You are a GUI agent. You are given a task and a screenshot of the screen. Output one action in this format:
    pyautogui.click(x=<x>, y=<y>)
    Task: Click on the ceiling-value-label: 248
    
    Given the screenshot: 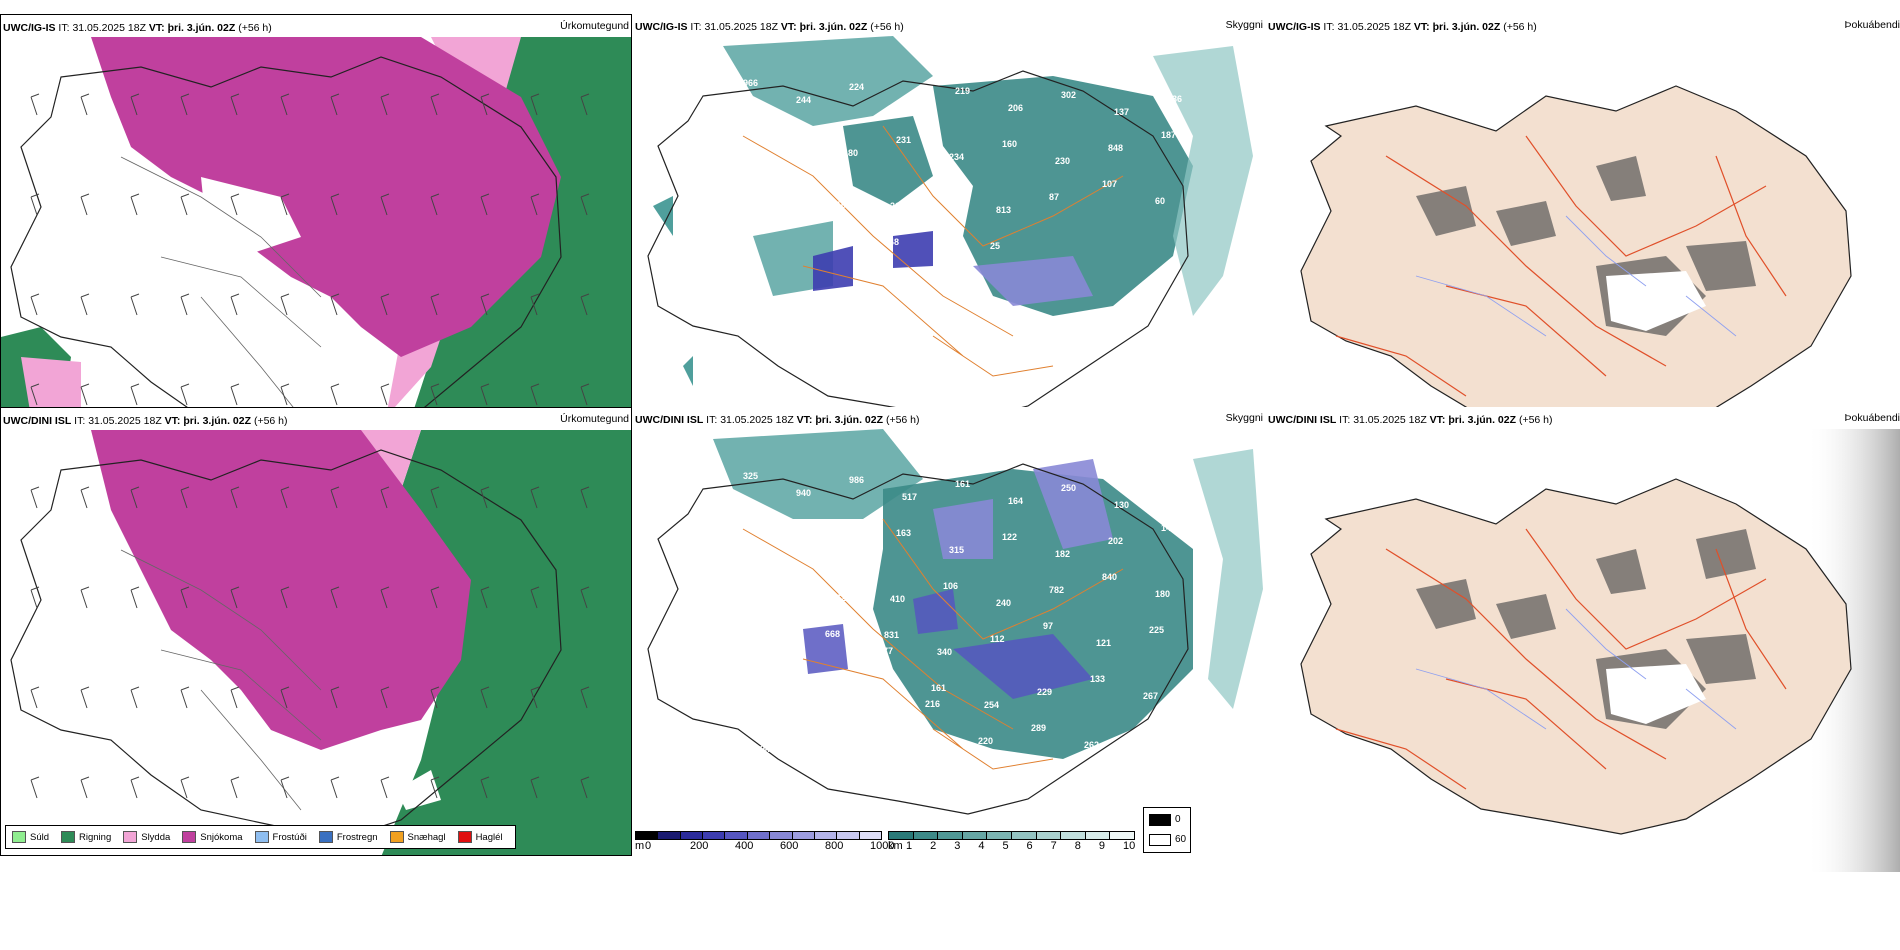 What is the action you would take?
    pyautogui.click(x=891, y=242)
    